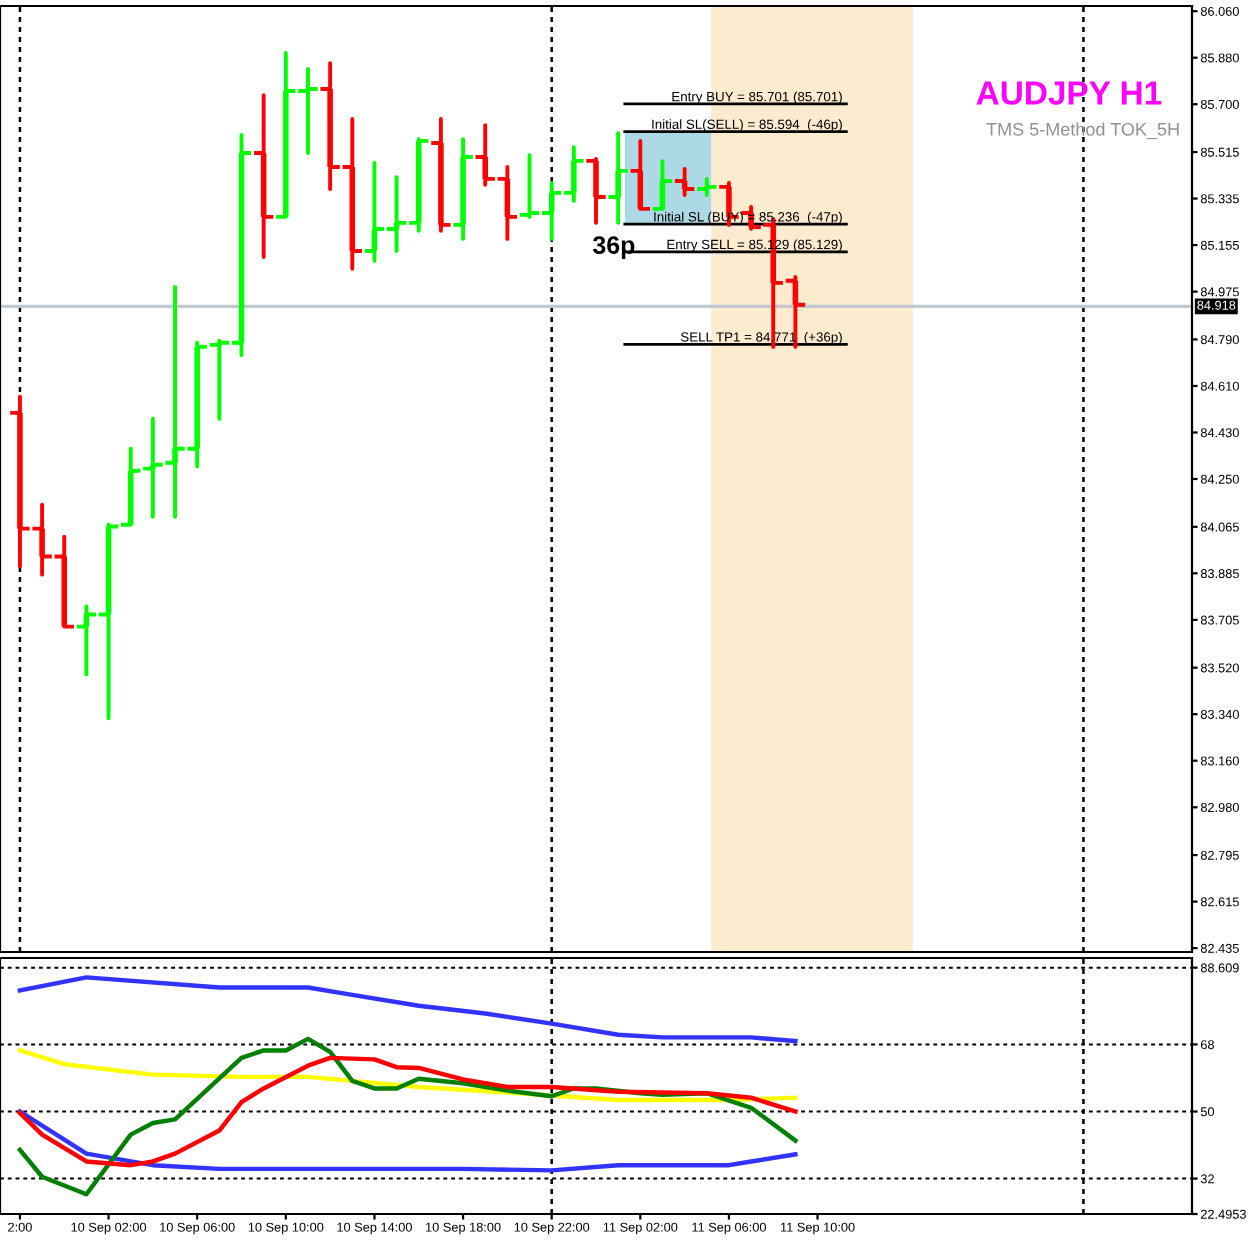 Image resolution: width=1250 pixels, height=1246 pixels. What do you see at coordinates (1082, 131) in the screenshot?
I see `text: TMS 5-Method TOK_5H` at bounding box center [1082, 131].